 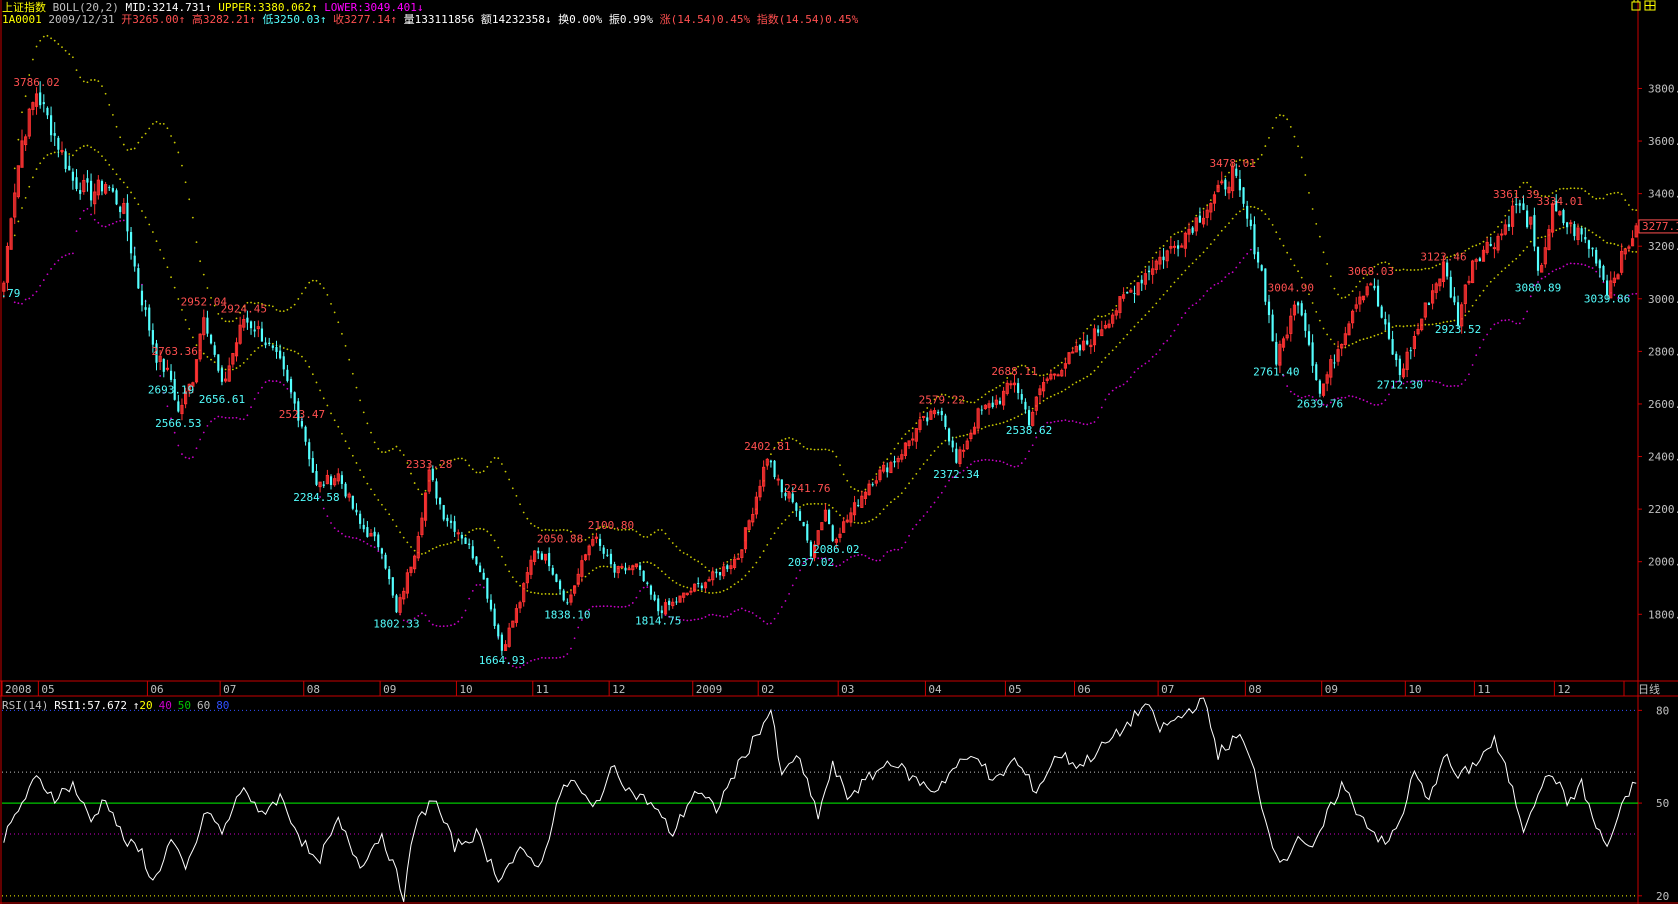 What do you see at coordinates (1636, 5) in the screenshot?
I see `lock-icon` at bounding box center [1636, 5].